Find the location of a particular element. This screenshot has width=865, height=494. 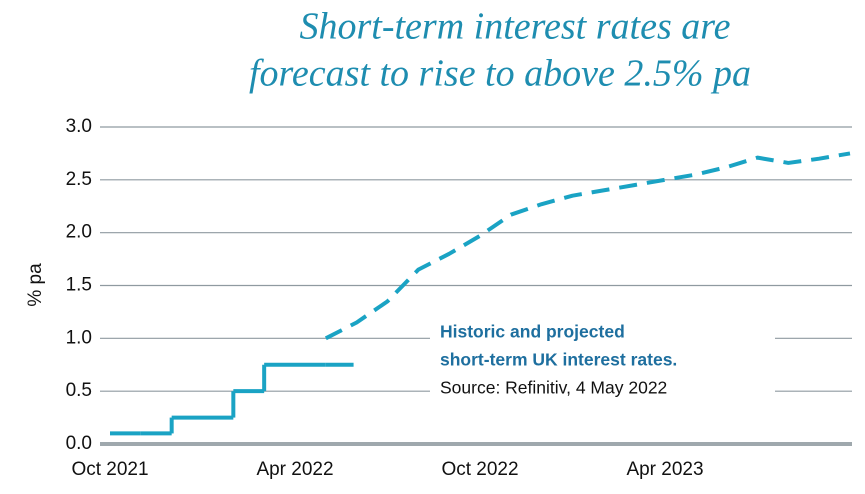

y-axis-label: % pa is located at coordinates (35, 285).